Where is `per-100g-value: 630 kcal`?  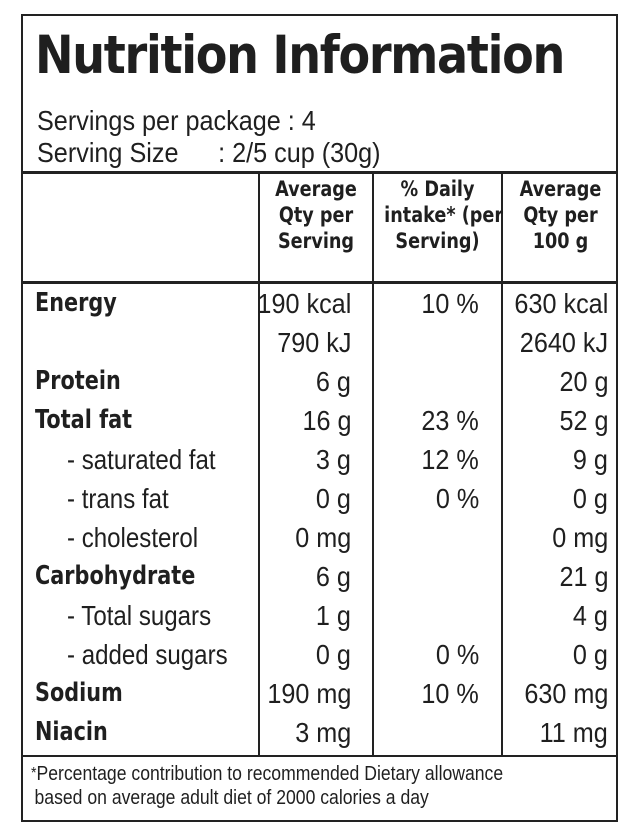 per-100g-value: 630 kcal is located at coordinates (561, 303).